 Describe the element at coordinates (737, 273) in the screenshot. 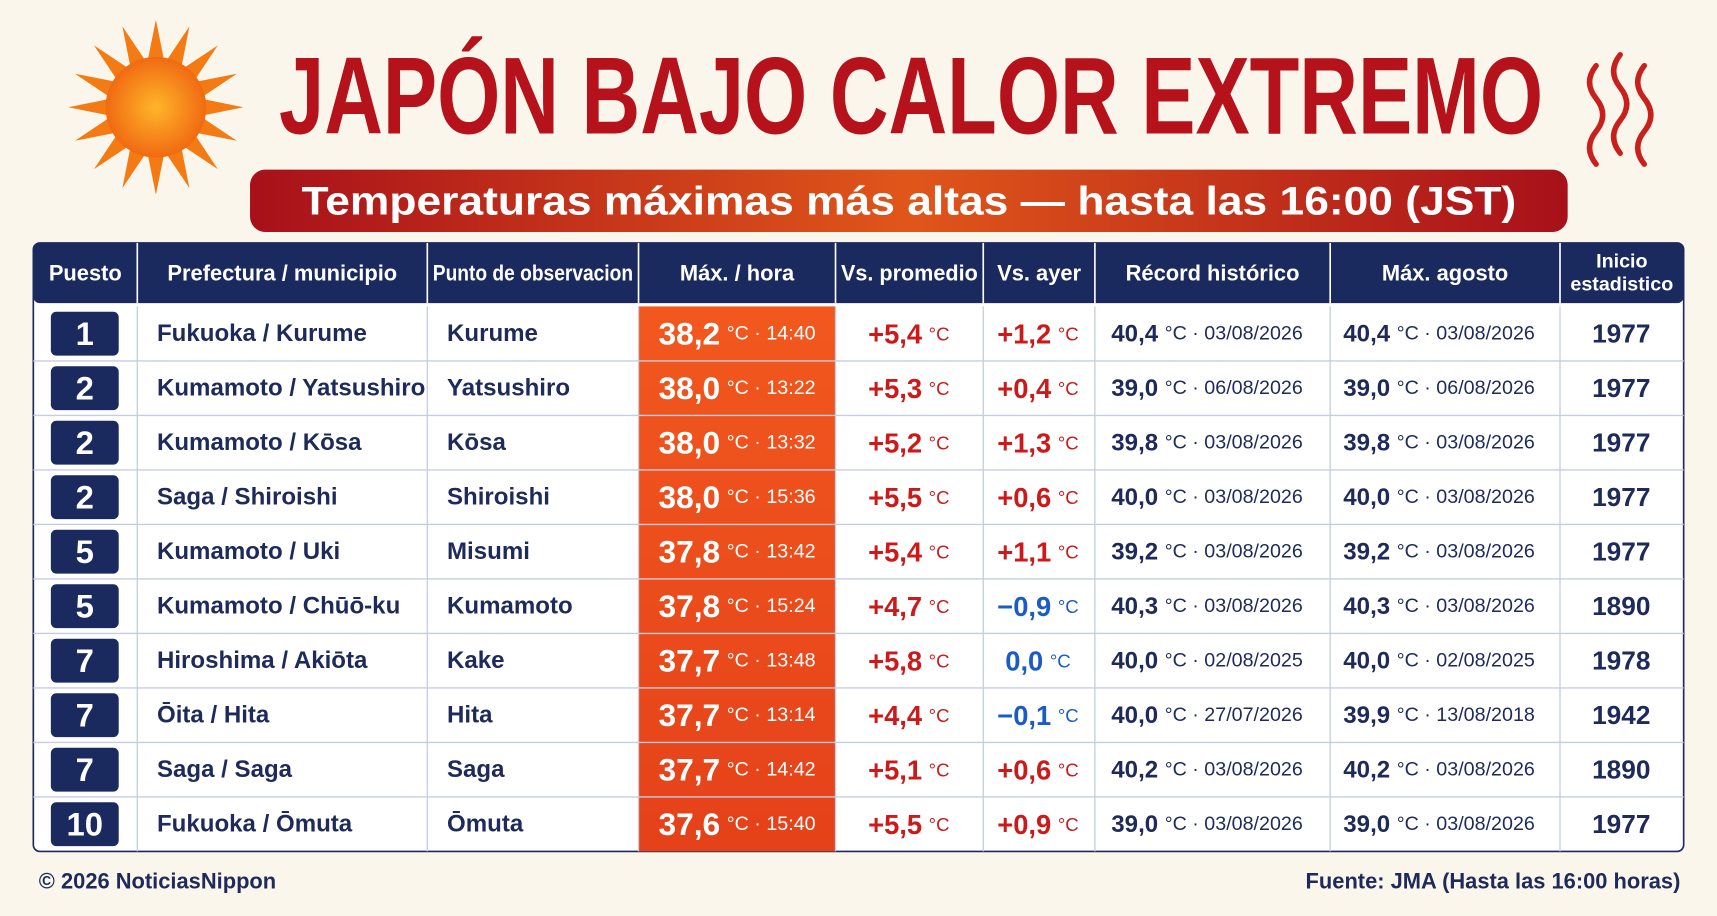

I see `column-header: Máx. / hora` at that location.